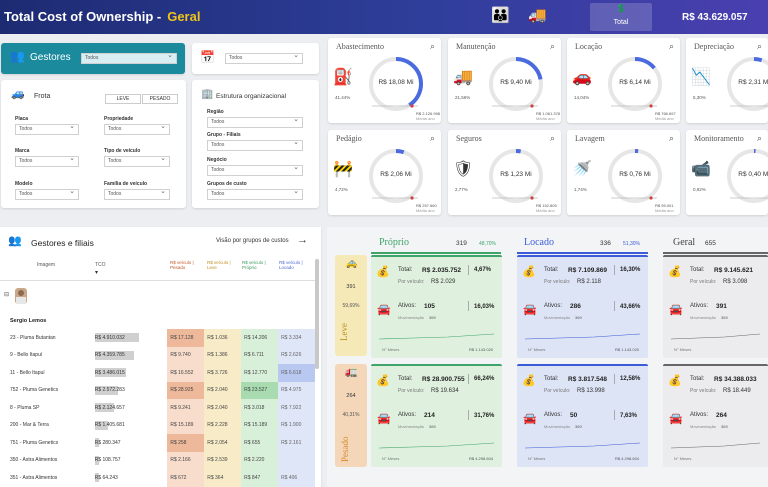 The height and width of the screenshot is (487, 768). Describe the element at coordinates (255, 122) in the screenshot. I see `regiao-select: Todos` at that location.